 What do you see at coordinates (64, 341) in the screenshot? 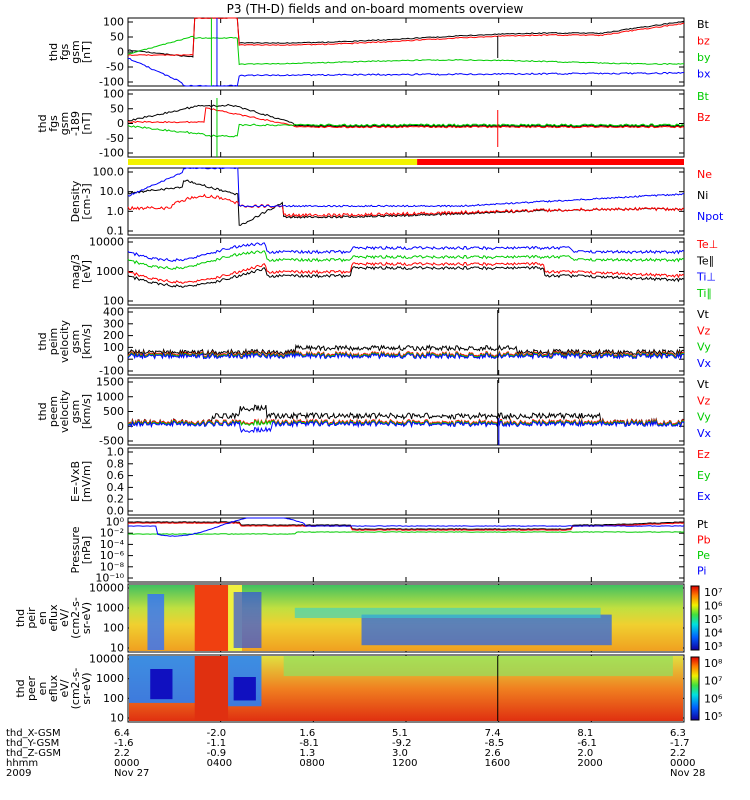
I see `y-axis-label: velocity` at bounding box center [64, 341].